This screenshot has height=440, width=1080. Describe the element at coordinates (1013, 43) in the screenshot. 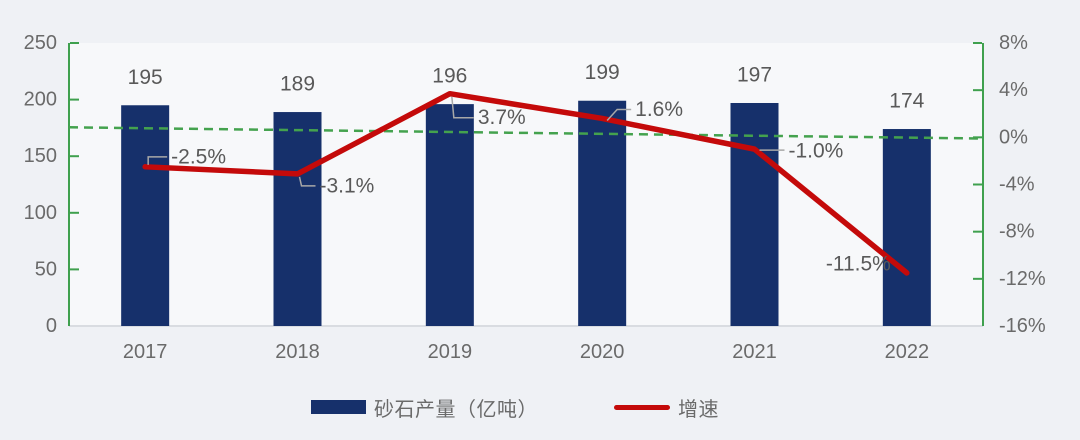

I see `right-axis-tick-label: 8%` at that location.